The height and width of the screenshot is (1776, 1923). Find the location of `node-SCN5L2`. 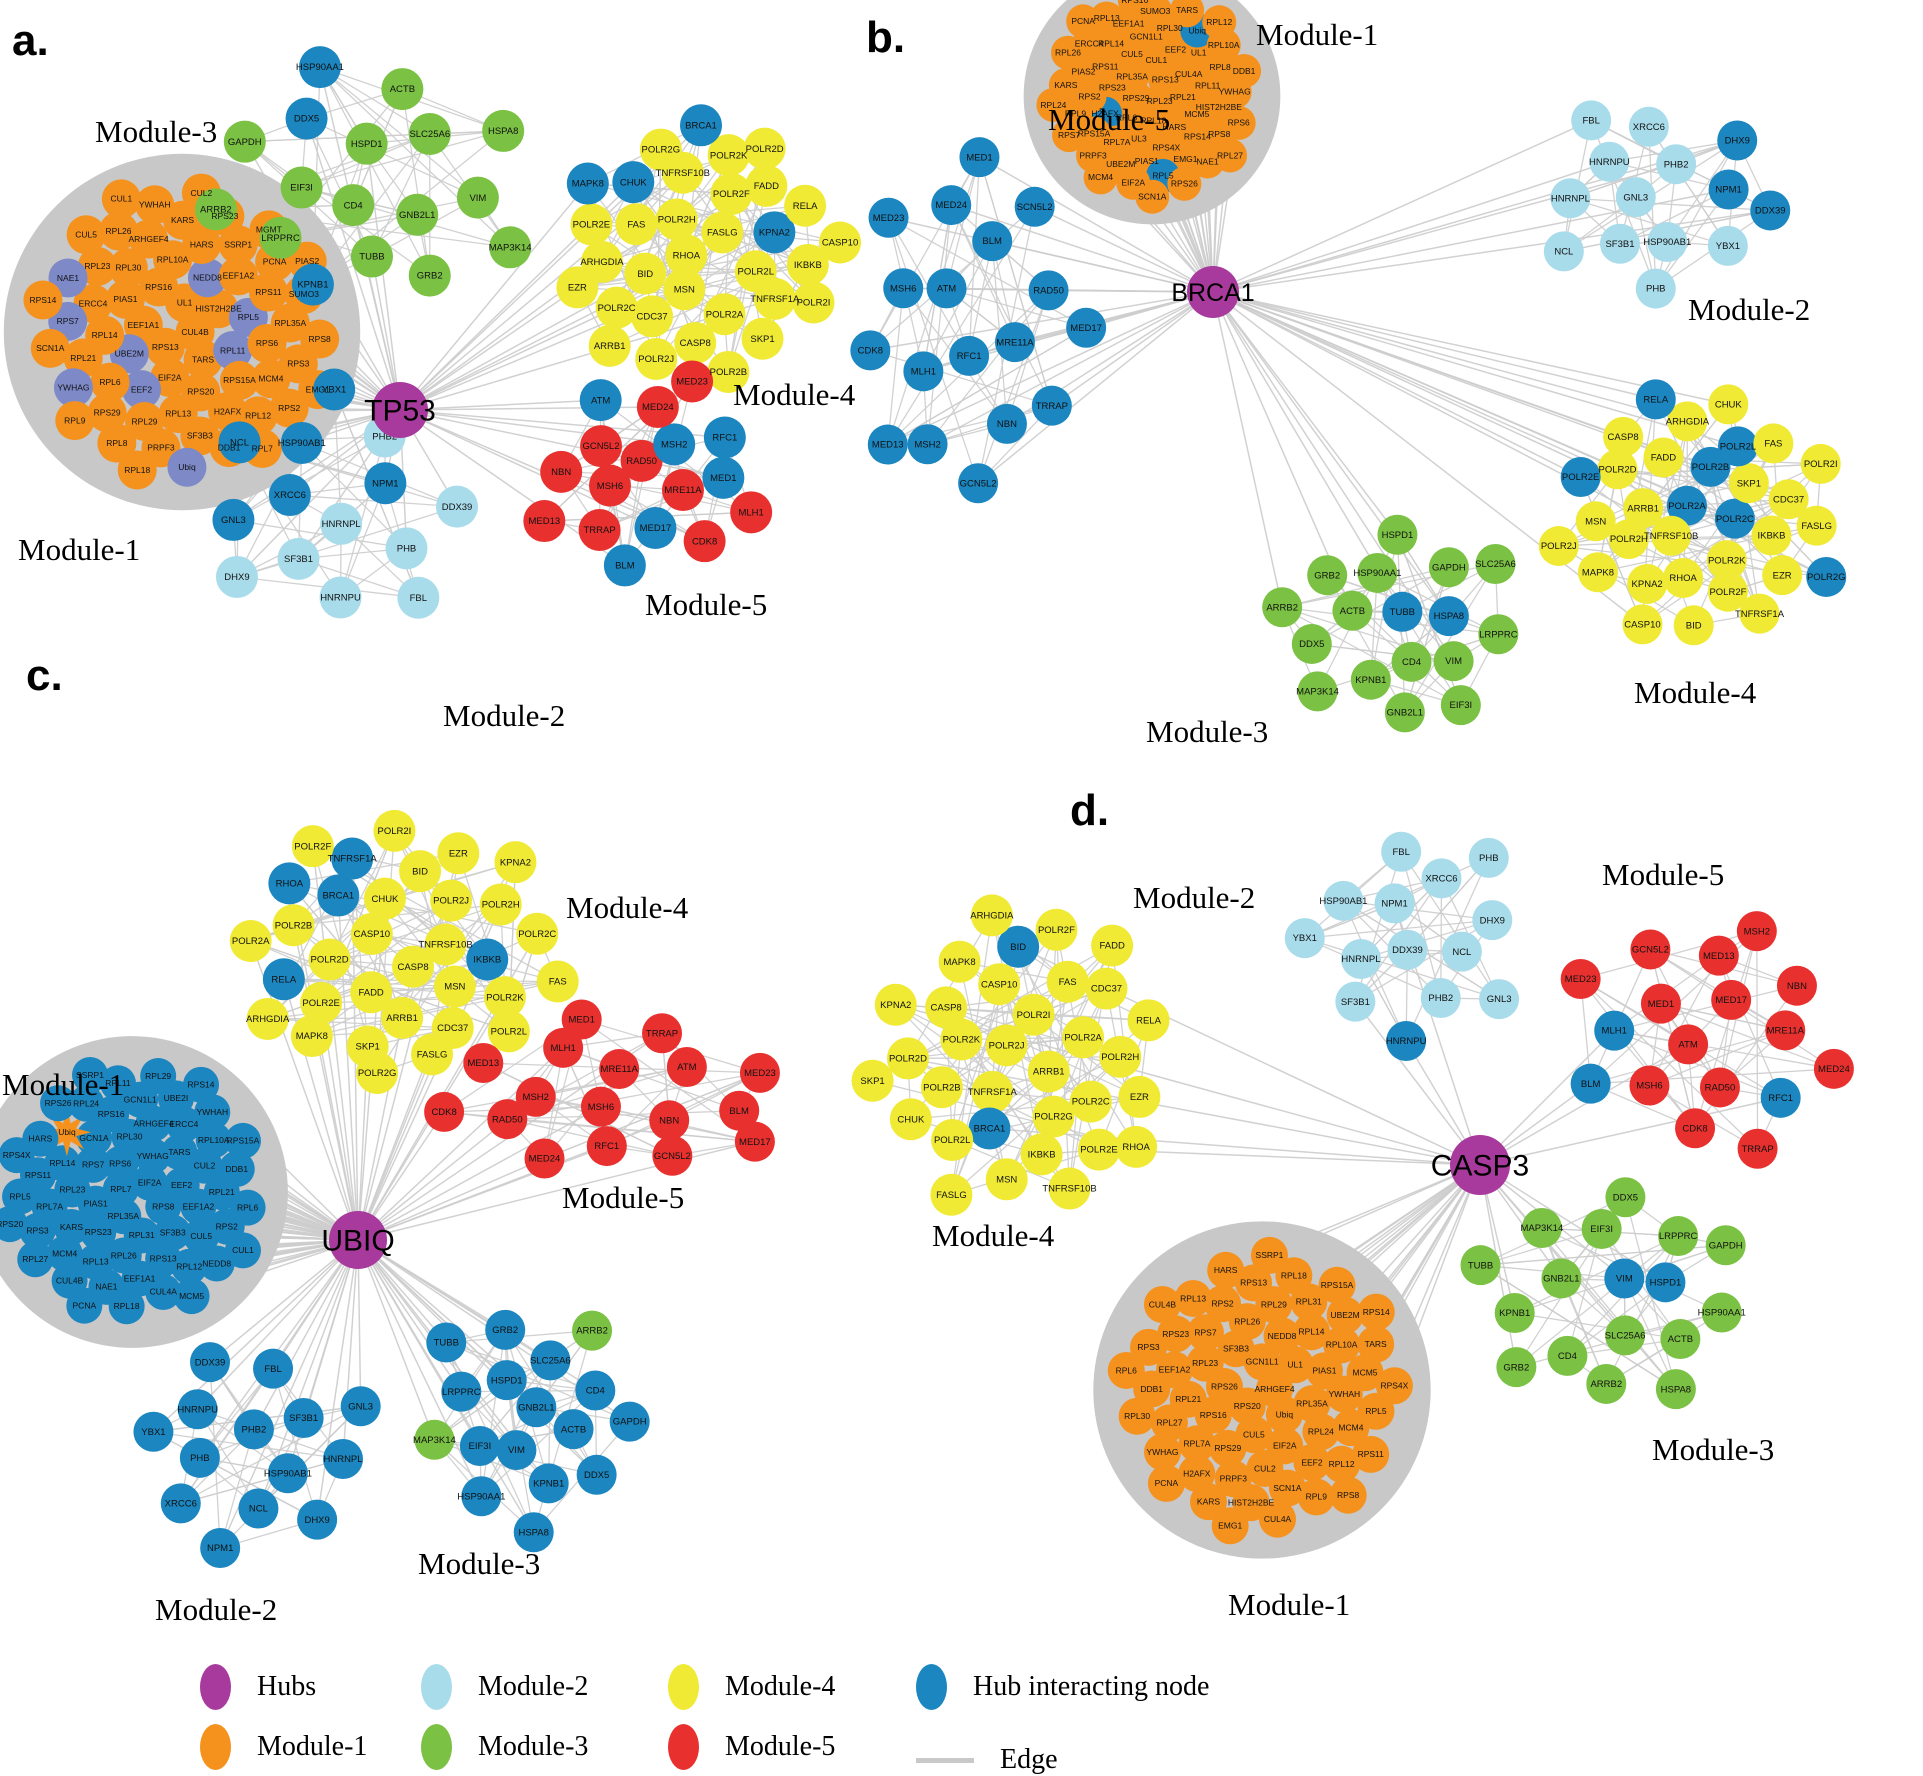

node-SCN5L2 is located at coordinates (1035, 207).